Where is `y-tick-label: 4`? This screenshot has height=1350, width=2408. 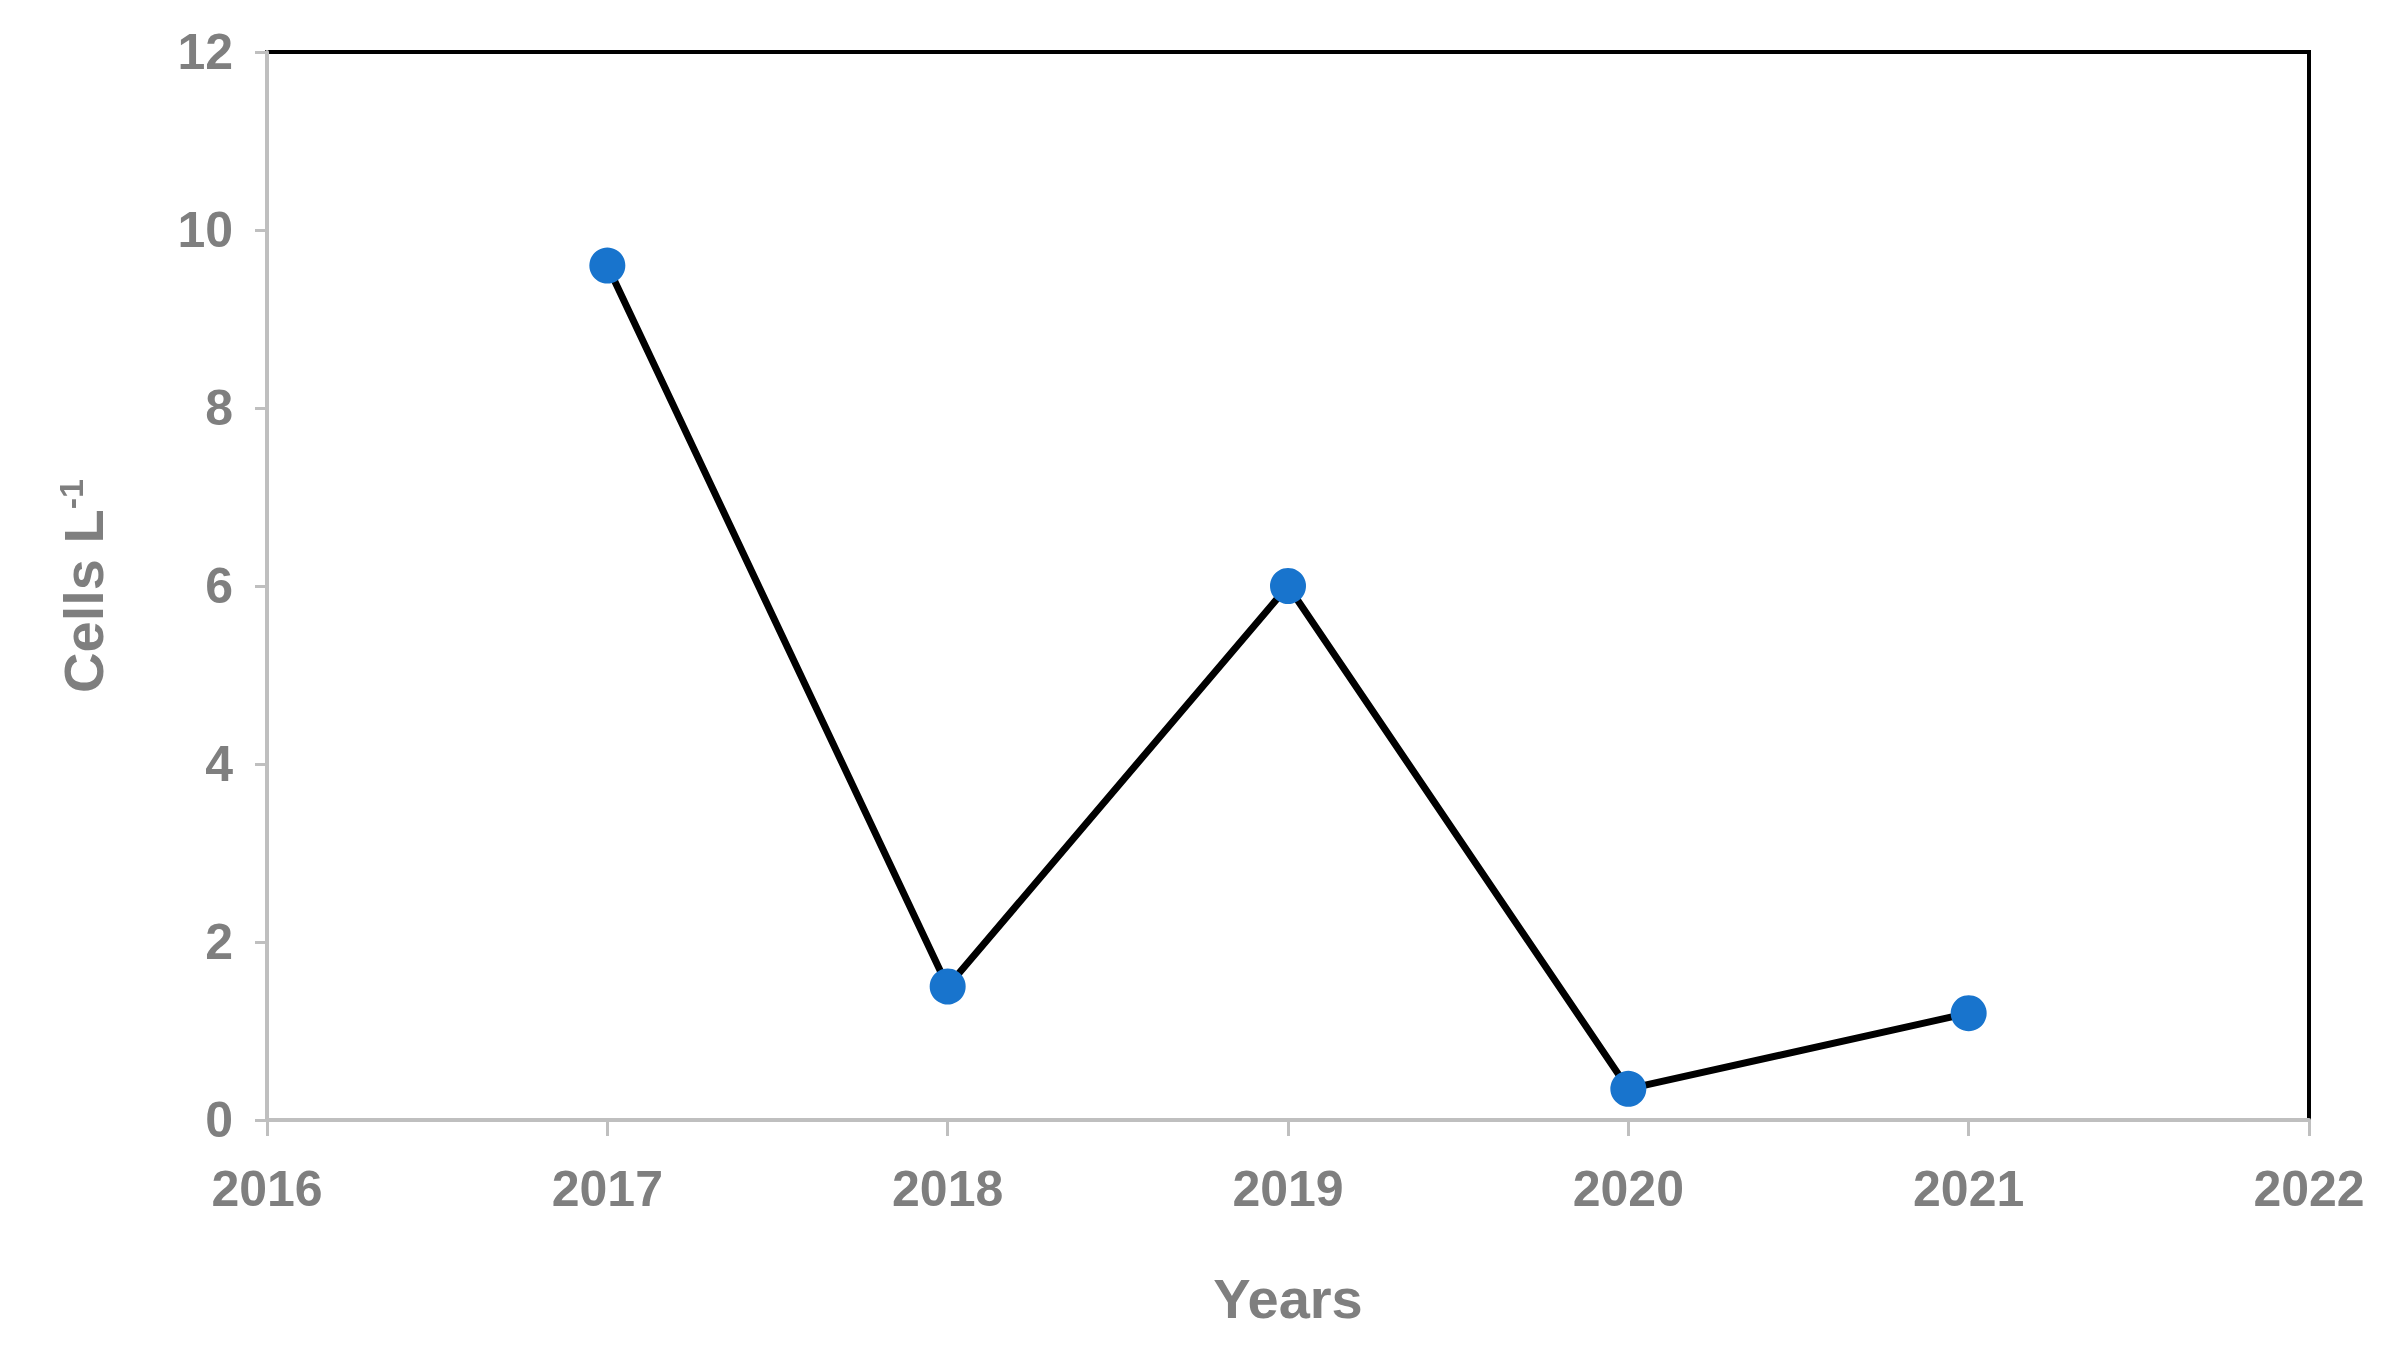 y-tick-label: 4 is located at coordinates (219, 764).